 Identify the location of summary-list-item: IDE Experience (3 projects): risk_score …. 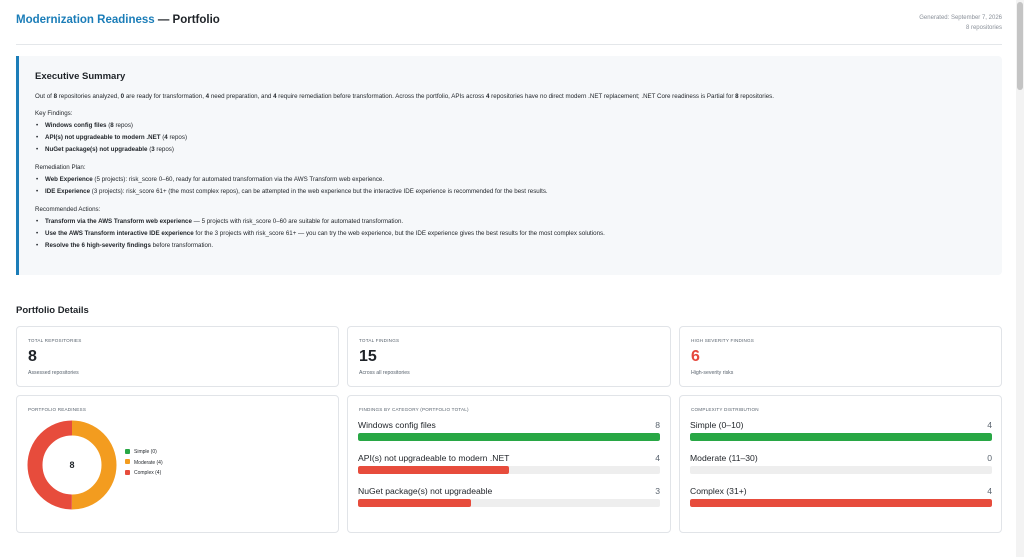
(519, 192).